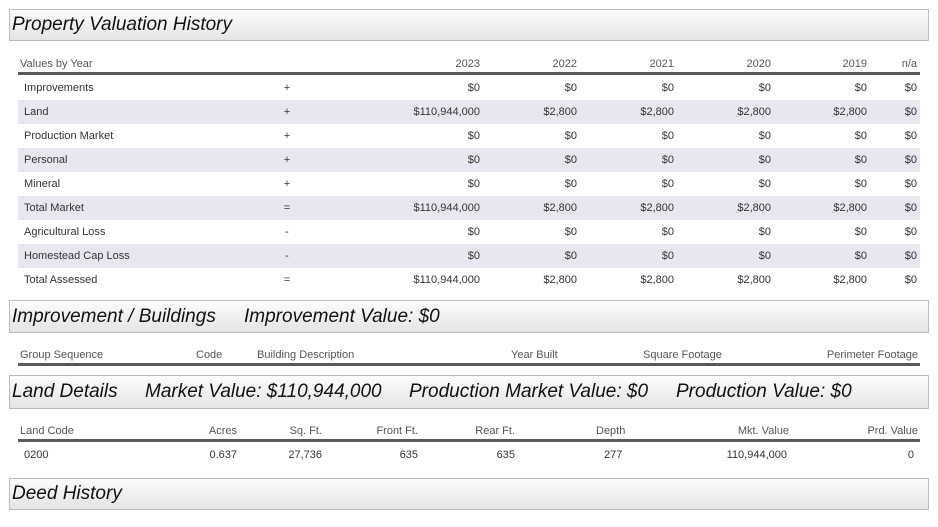 This screenshot has width=938, height=527. I want to click on cell: Land, so click(36, 112).